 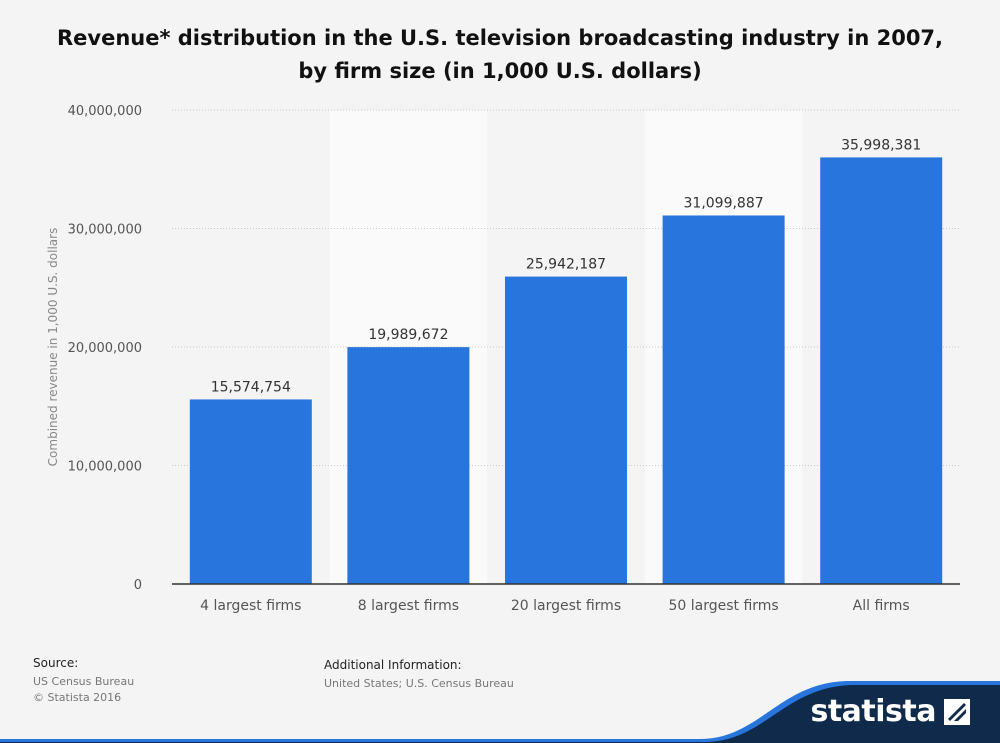 What do you see at coordinates (393, 665) in the screenshot?
I see `additional-info-heading: Additional Information:` at bounding box center [393, 665].